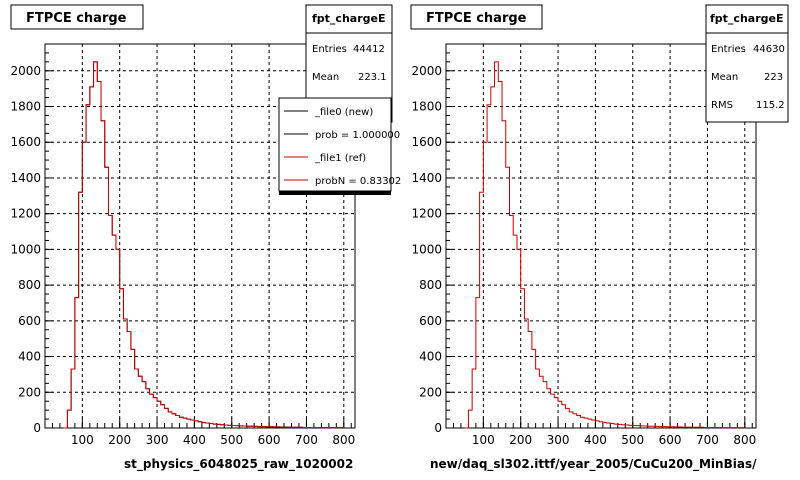 Image resolution: width=800 pixels, height=480 pixels. I want to click on stats-value-mean: 223, so click(773, 77).